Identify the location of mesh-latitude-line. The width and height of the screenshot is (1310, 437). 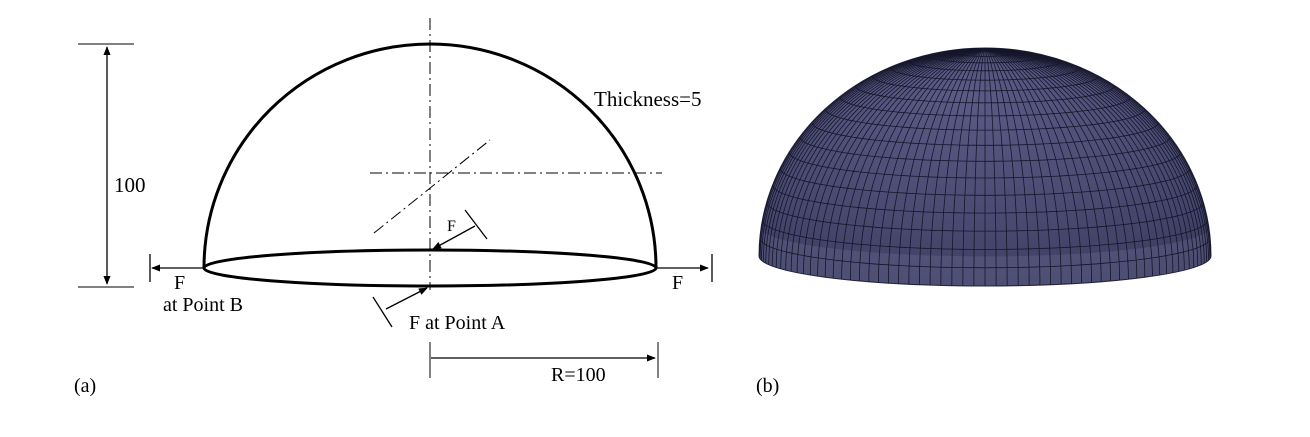
(985, 270).